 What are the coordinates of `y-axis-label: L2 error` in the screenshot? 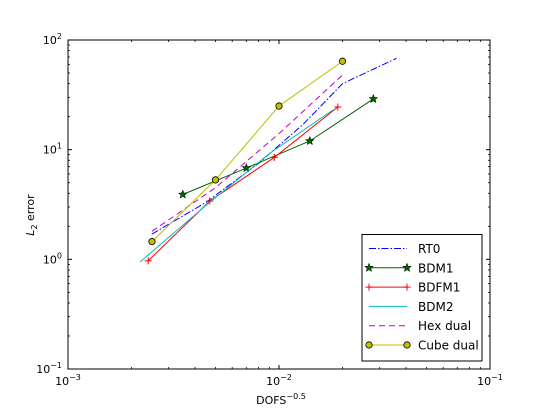 It's located at (31, 215).